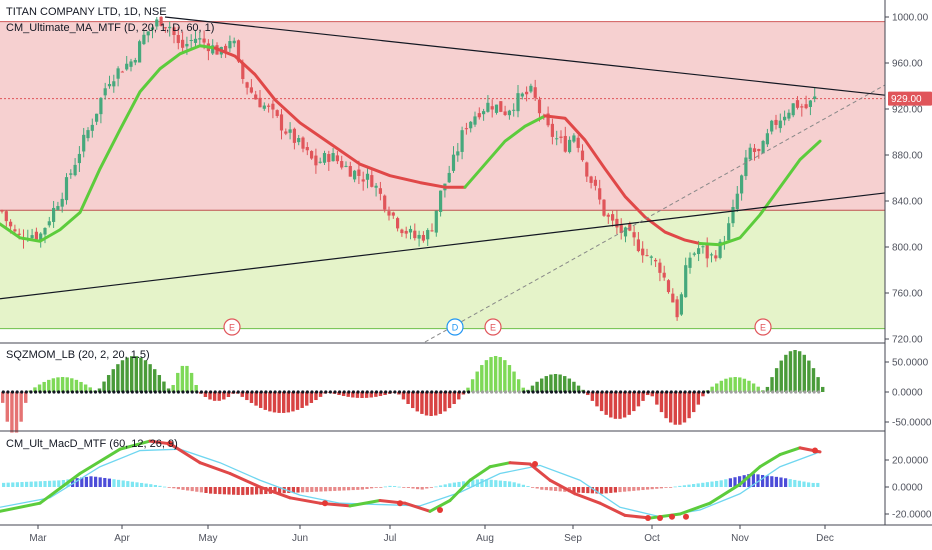  I want to click on event-marker-label: E, so click(232, 328).